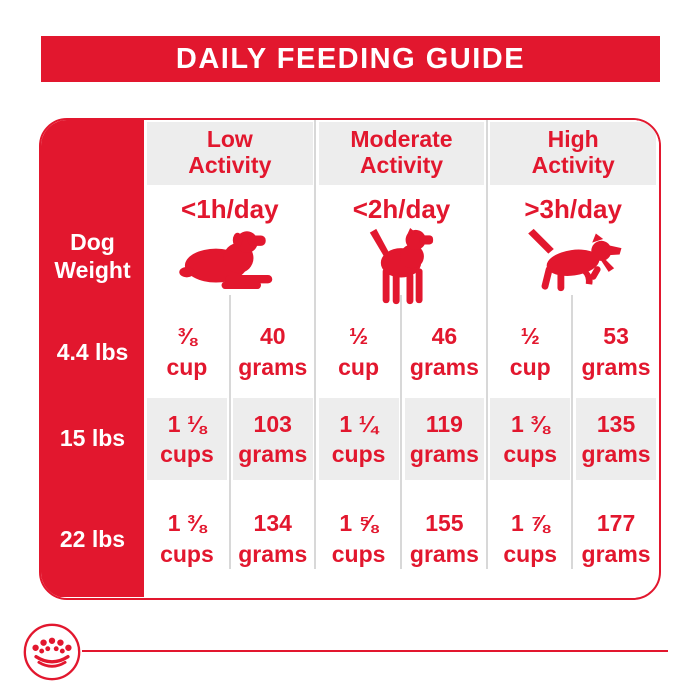  Describe the element at coordinates (187, 423) in the screenshot. I see `amount: 1 ⅛` at that location.